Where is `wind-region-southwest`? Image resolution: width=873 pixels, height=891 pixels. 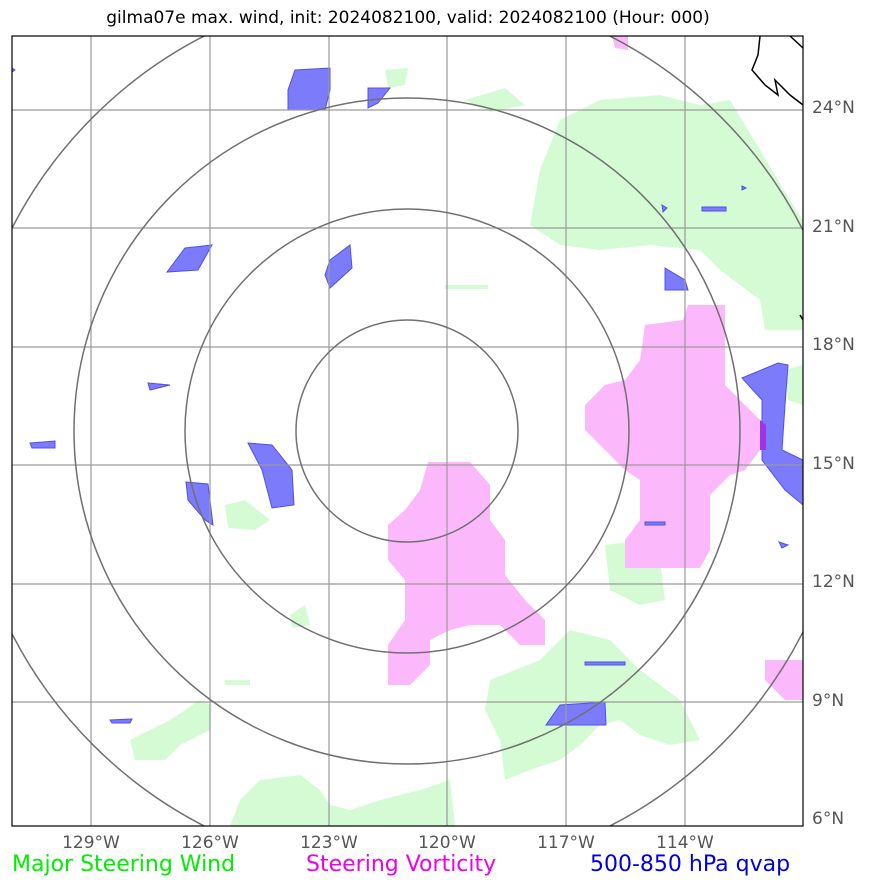 wind-region-southwest is located at coordinates (171, 730).